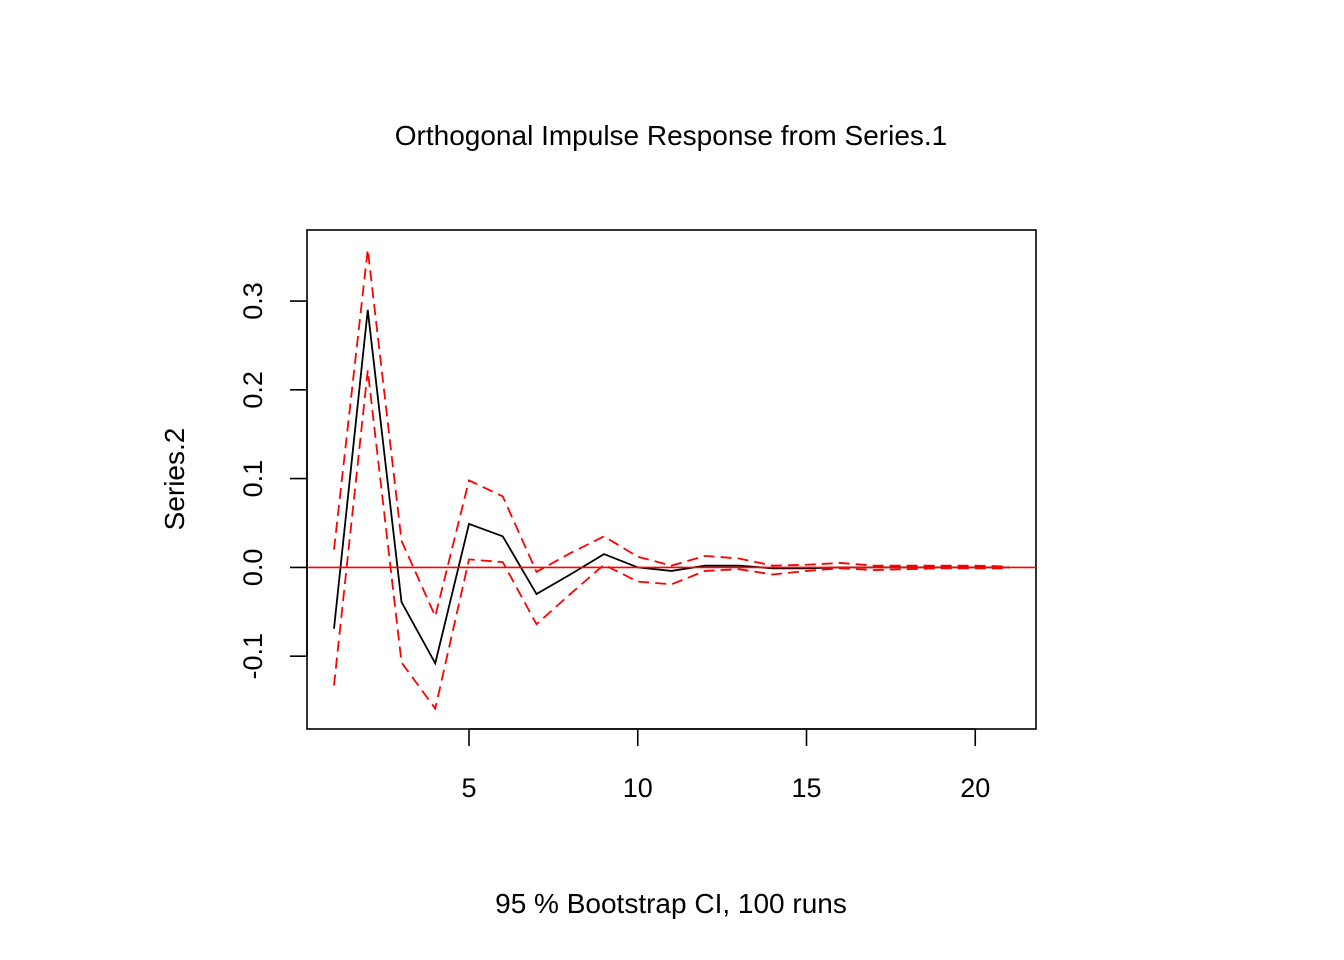 The height and width of the screenshot is (960, 1344). Describe the element at coordinates (975, 788) in the screenshot. I see `x-tick-label: 20` at that location.